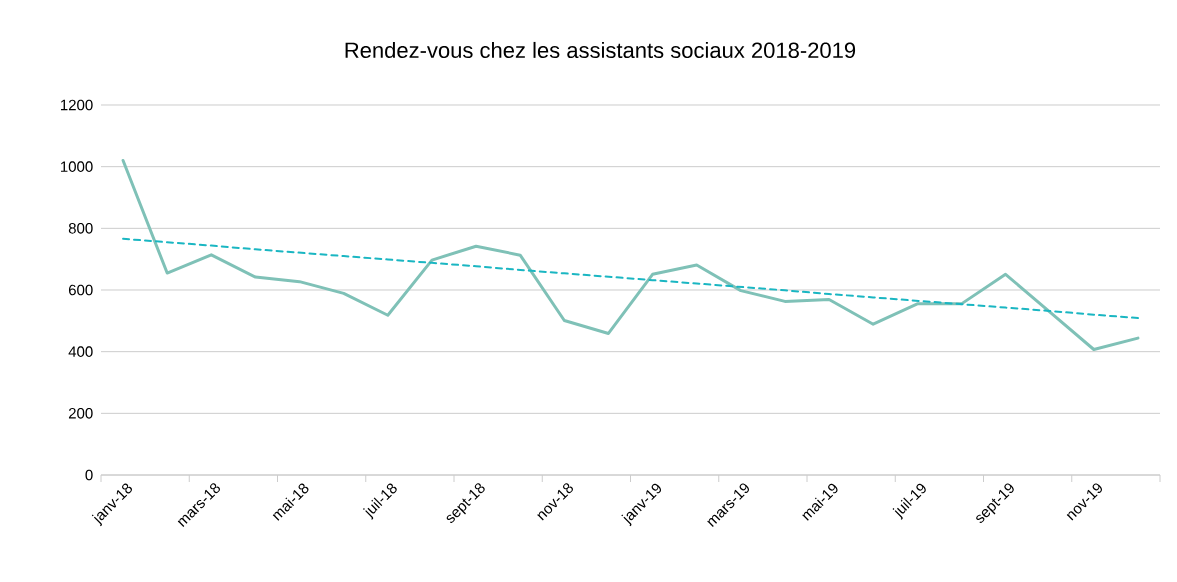  Describe the element at coordinates (80, 228) in the screenshot. I see `y-tick-label: 800` at that location.